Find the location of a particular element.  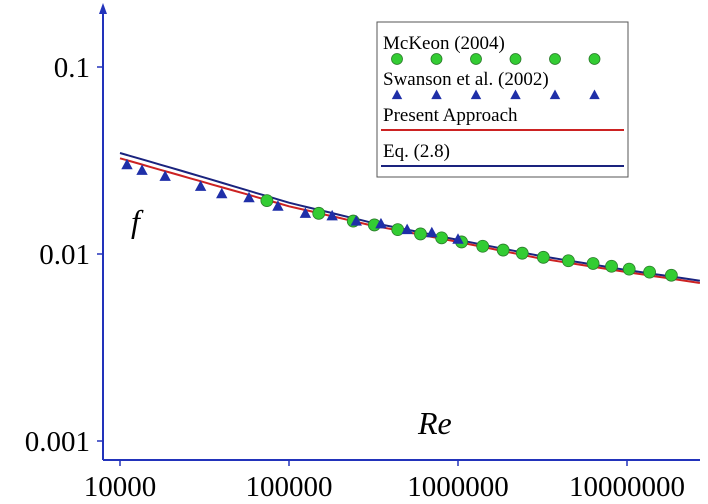

x-tick-label: 1000000 is located at coordinates (458, 487).